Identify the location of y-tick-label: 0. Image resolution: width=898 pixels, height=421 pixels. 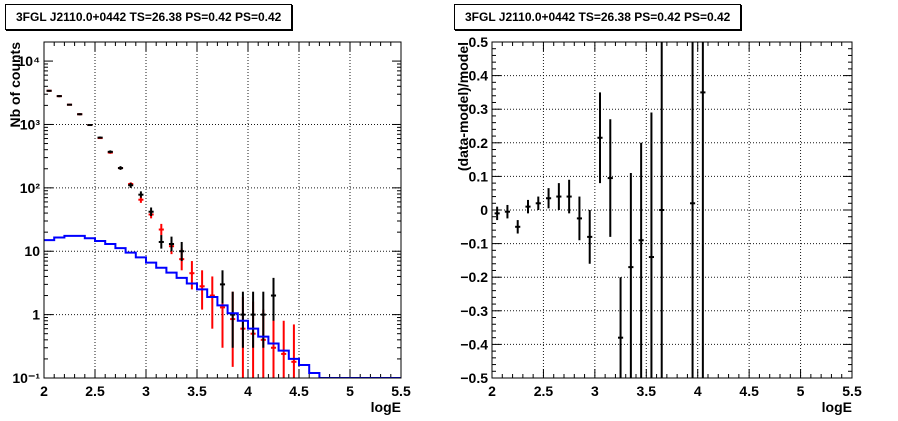
(484, 210).